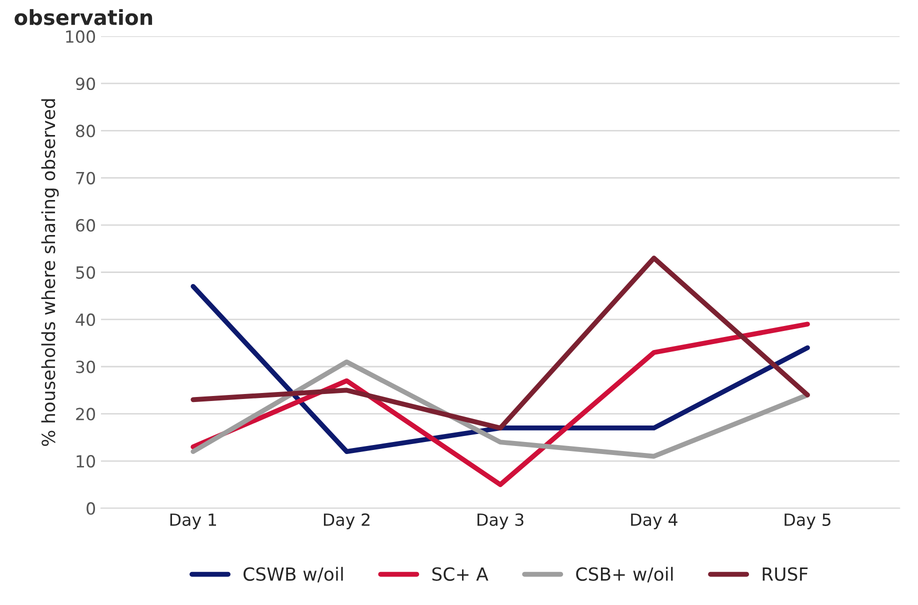 The image size is (918, 605). I want to click on y-tick-label: 90, so click(86, 83).